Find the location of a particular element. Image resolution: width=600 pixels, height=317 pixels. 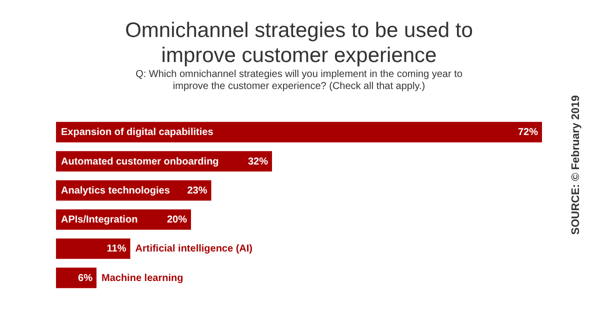

y-tick-label: Machine learning is located at coordinates (143, 278).